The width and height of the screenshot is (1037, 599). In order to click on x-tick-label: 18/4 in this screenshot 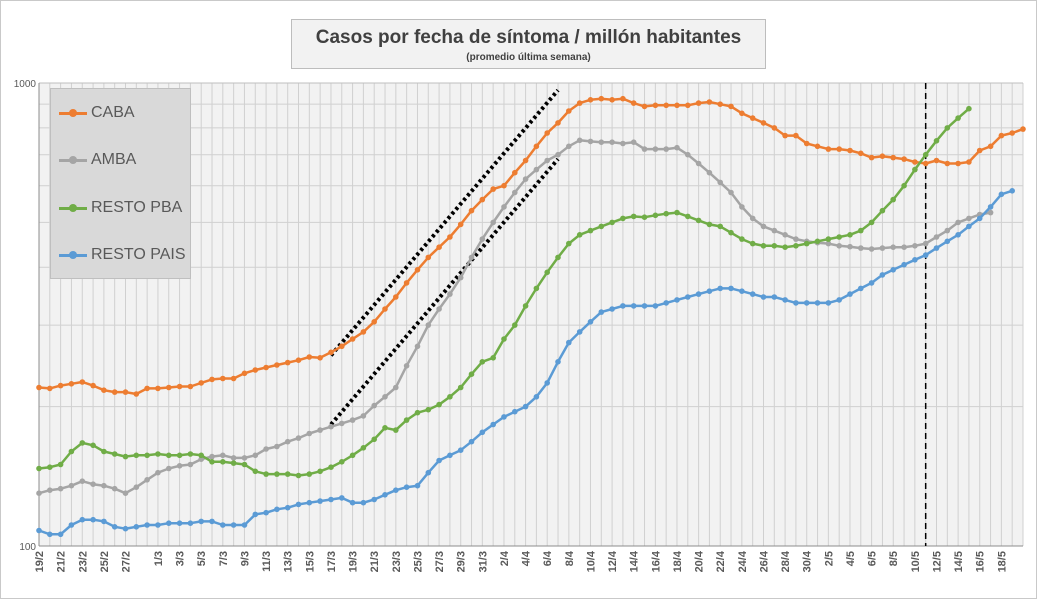, I will do `click(678, 561)`.